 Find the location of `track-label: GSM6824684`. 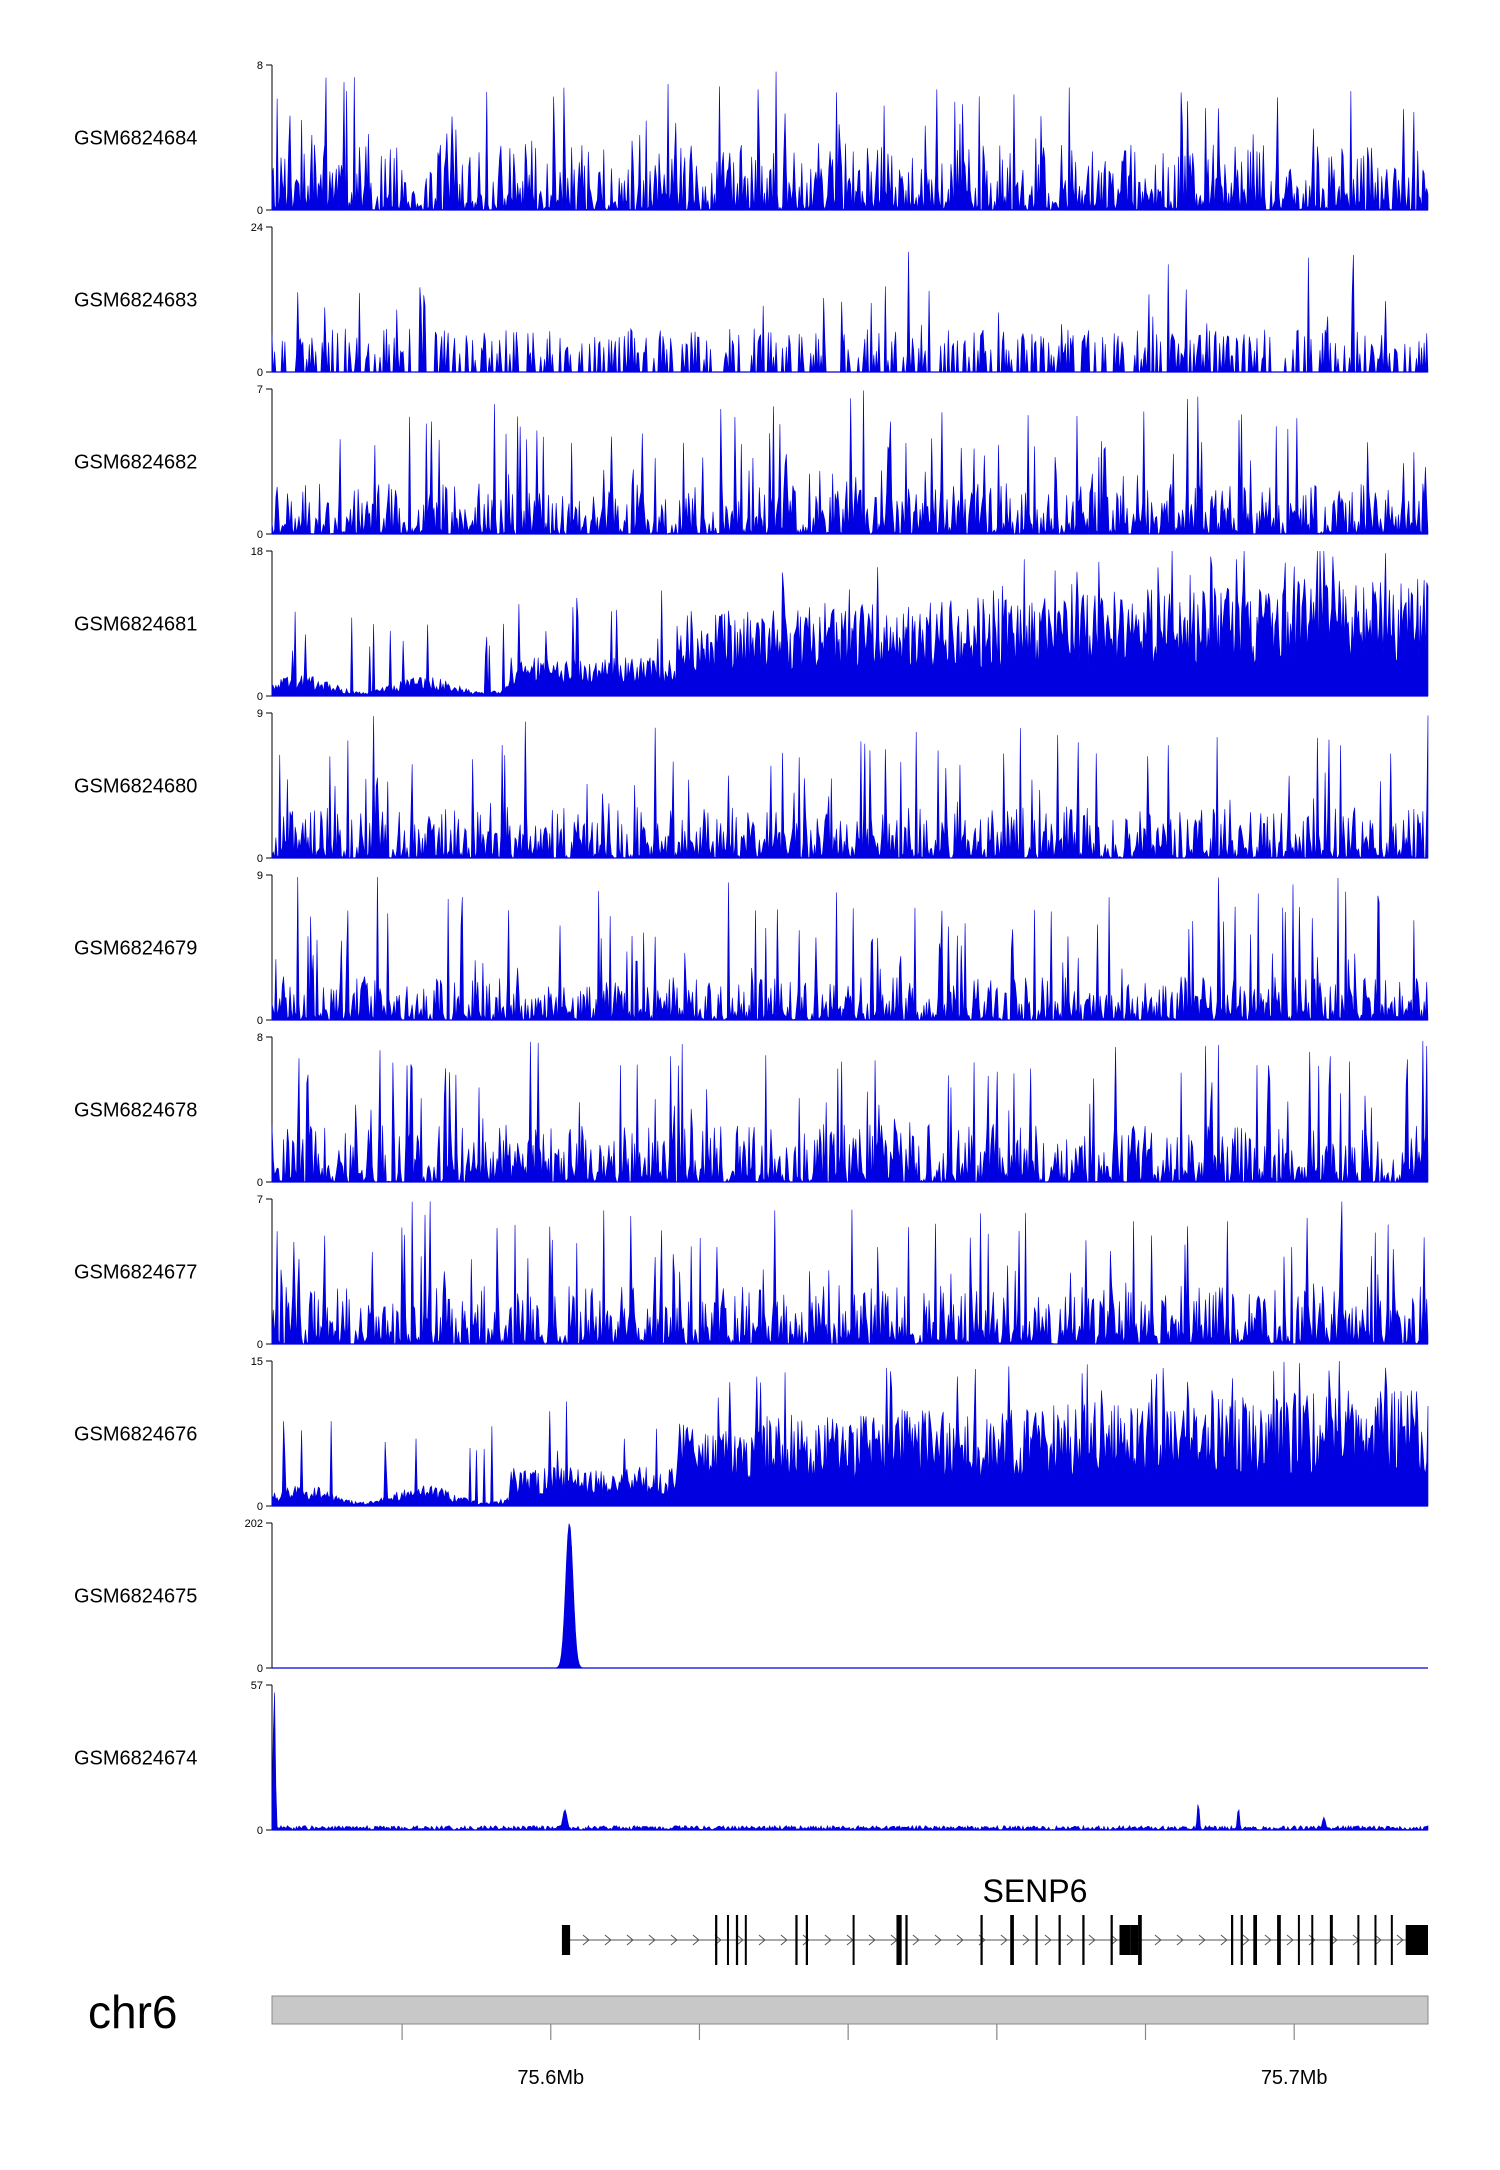

track-label: GSM6824684 is located at coordinates (135, 139).